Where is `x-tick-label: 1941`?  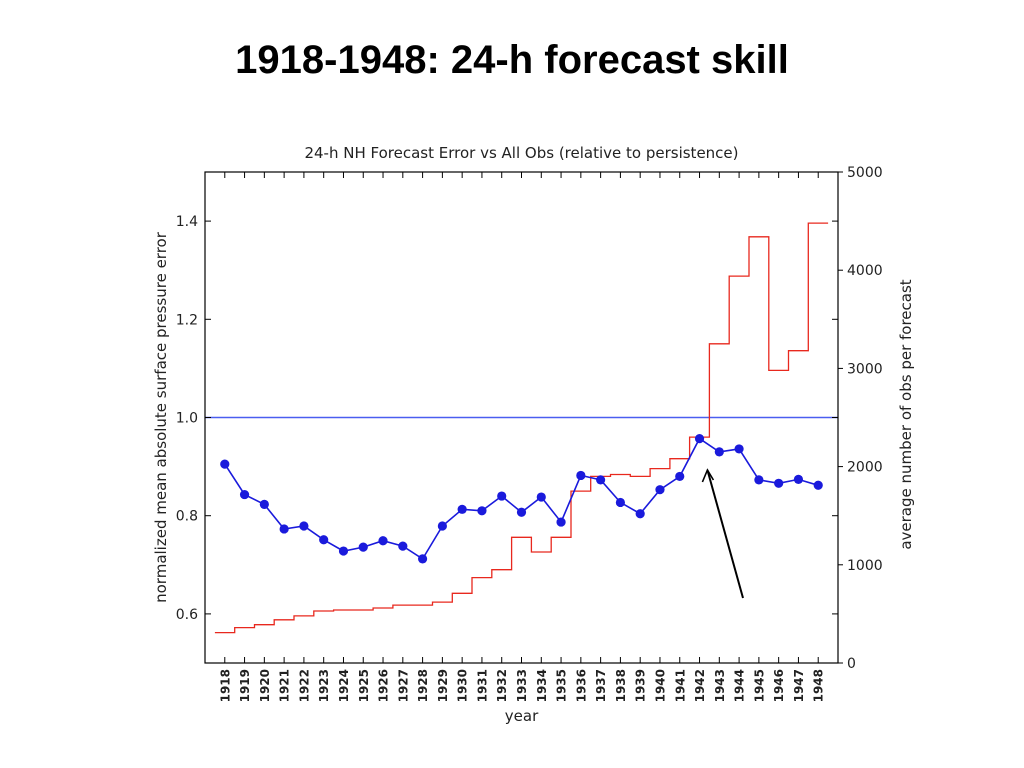
x-tick-label: 1941 is located at coordinates (680, 685).